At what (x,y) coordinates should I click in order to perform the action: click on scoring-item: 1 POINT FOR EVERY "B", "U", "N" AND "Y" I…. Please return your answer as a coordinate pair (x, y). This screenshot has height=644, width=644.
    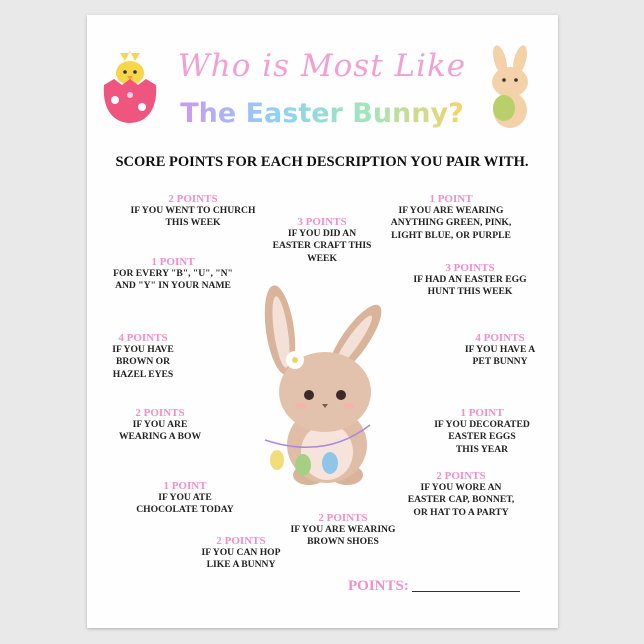
    Looking at the image, I should click on (173, 274).